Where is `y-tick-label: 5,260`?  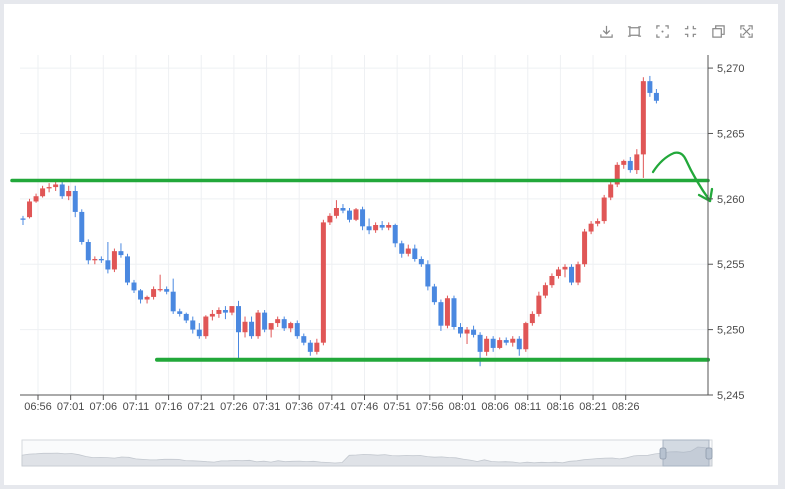
y-tick-label: 5,260 is located at coordinates (731, 200).